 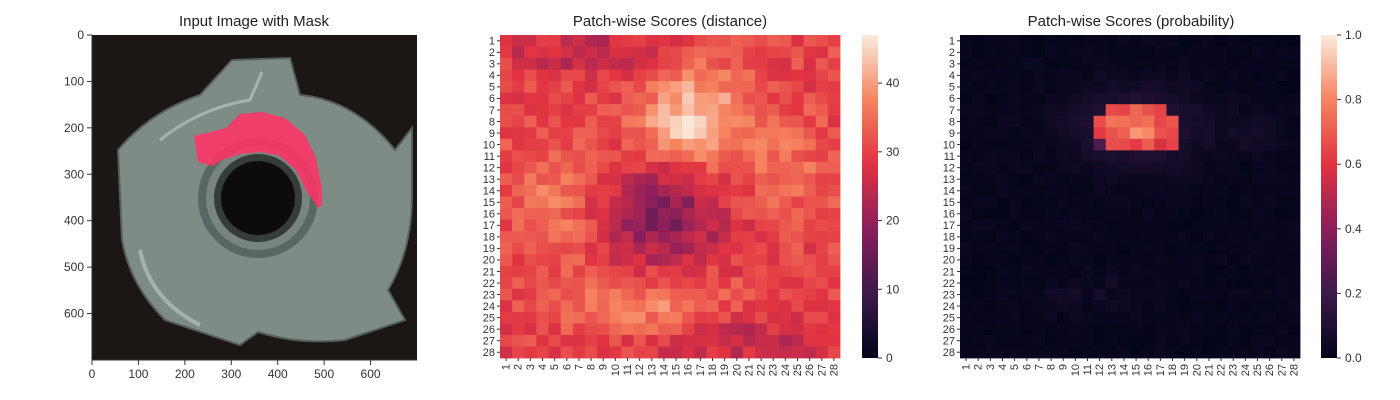 I want to click on heatmap-y-tick-label: 22, so click(x=489, y=284).